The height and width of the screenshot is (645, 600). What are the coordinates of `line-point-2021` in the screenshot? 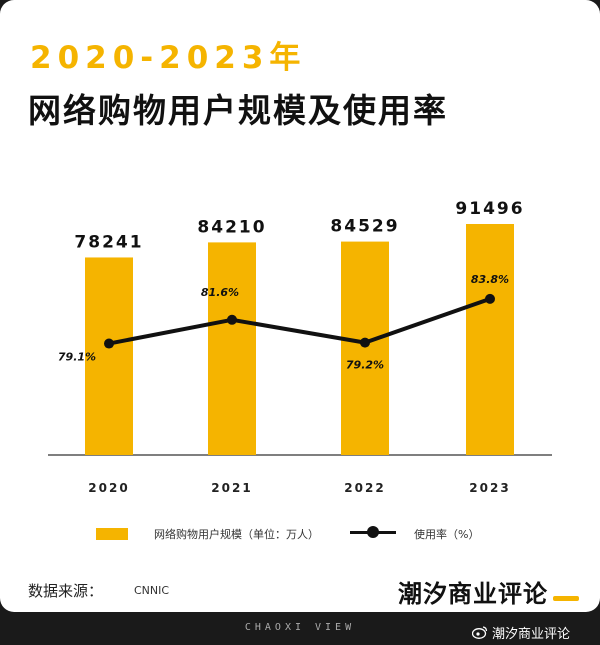 It's located at (232, 319).